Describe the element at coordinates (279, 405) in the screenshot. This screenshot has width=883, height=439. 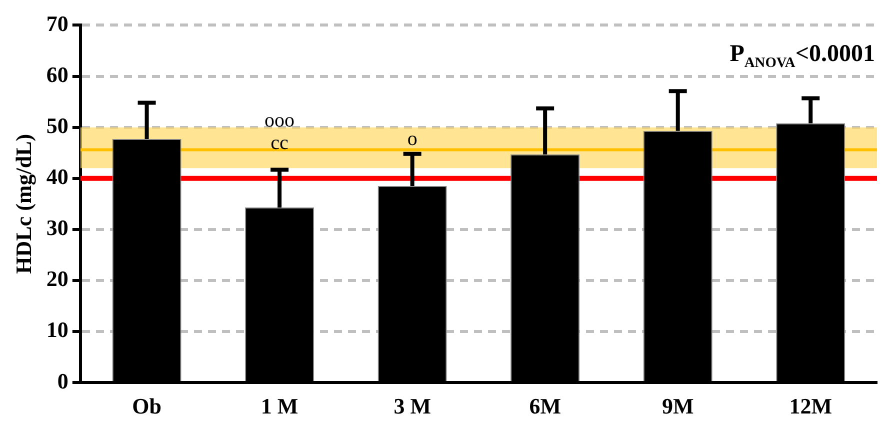
I see `x-tick-label: 1 M` at that location.